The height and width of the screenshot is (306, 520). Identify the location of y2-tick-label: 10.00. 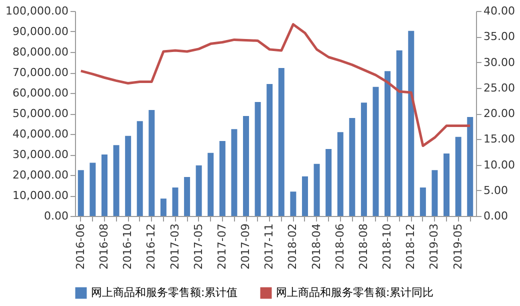
(499, 165).